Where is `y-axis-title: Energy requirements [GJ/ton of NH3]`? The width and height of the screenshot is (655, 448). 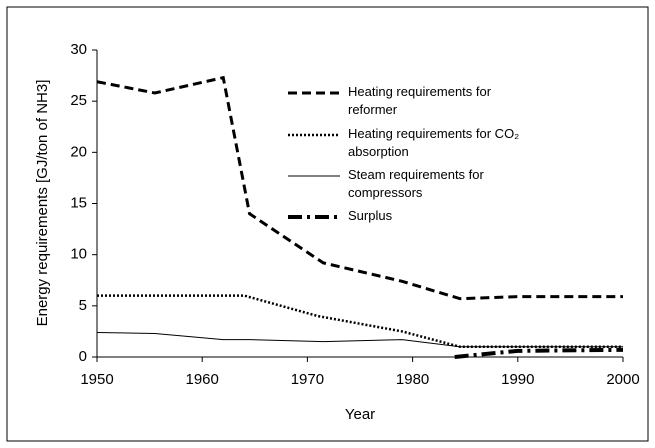
y-axis-title: Energy requirements [GJ/ton of NH3] is located at coordinates (42, 203).